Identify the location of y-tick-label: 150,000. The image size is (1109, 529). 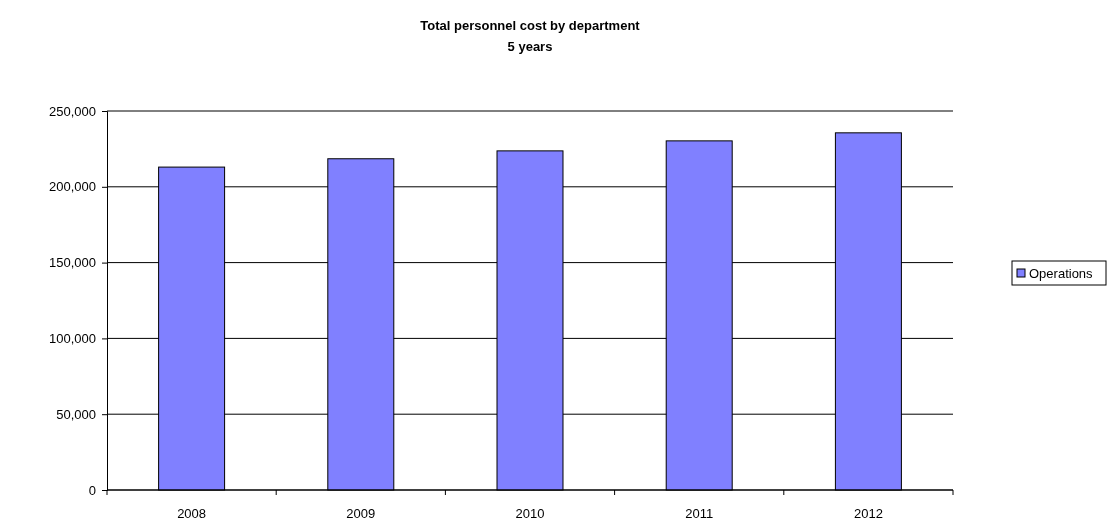
(72, 263).